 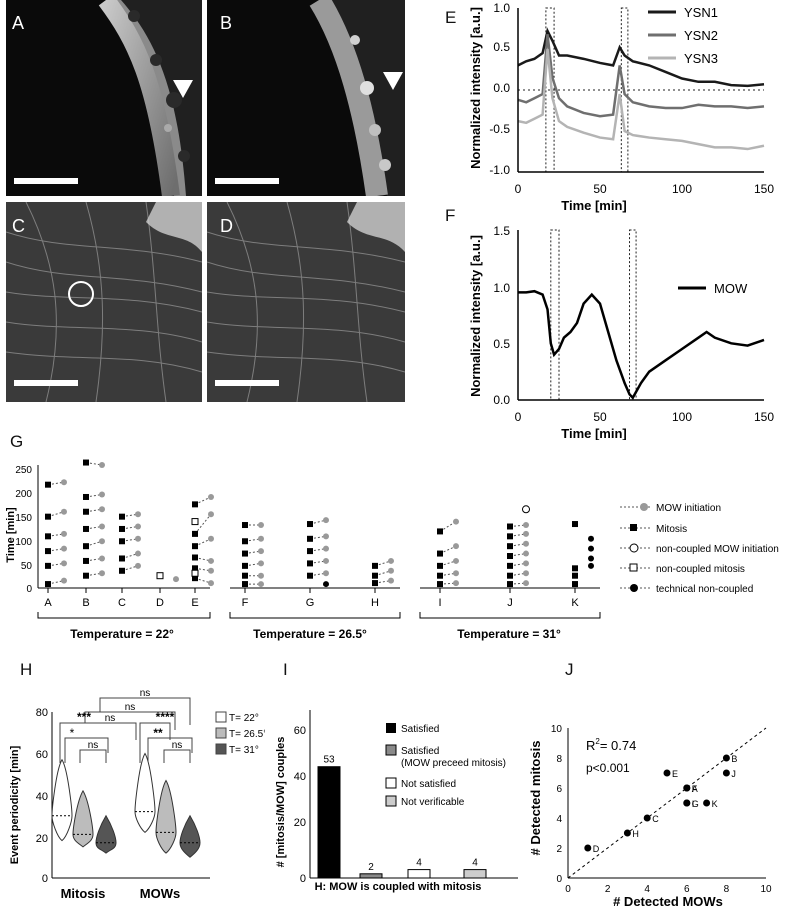 I want to click on axis-label-y: Event periodicity [min], so click(x=15, y=804).